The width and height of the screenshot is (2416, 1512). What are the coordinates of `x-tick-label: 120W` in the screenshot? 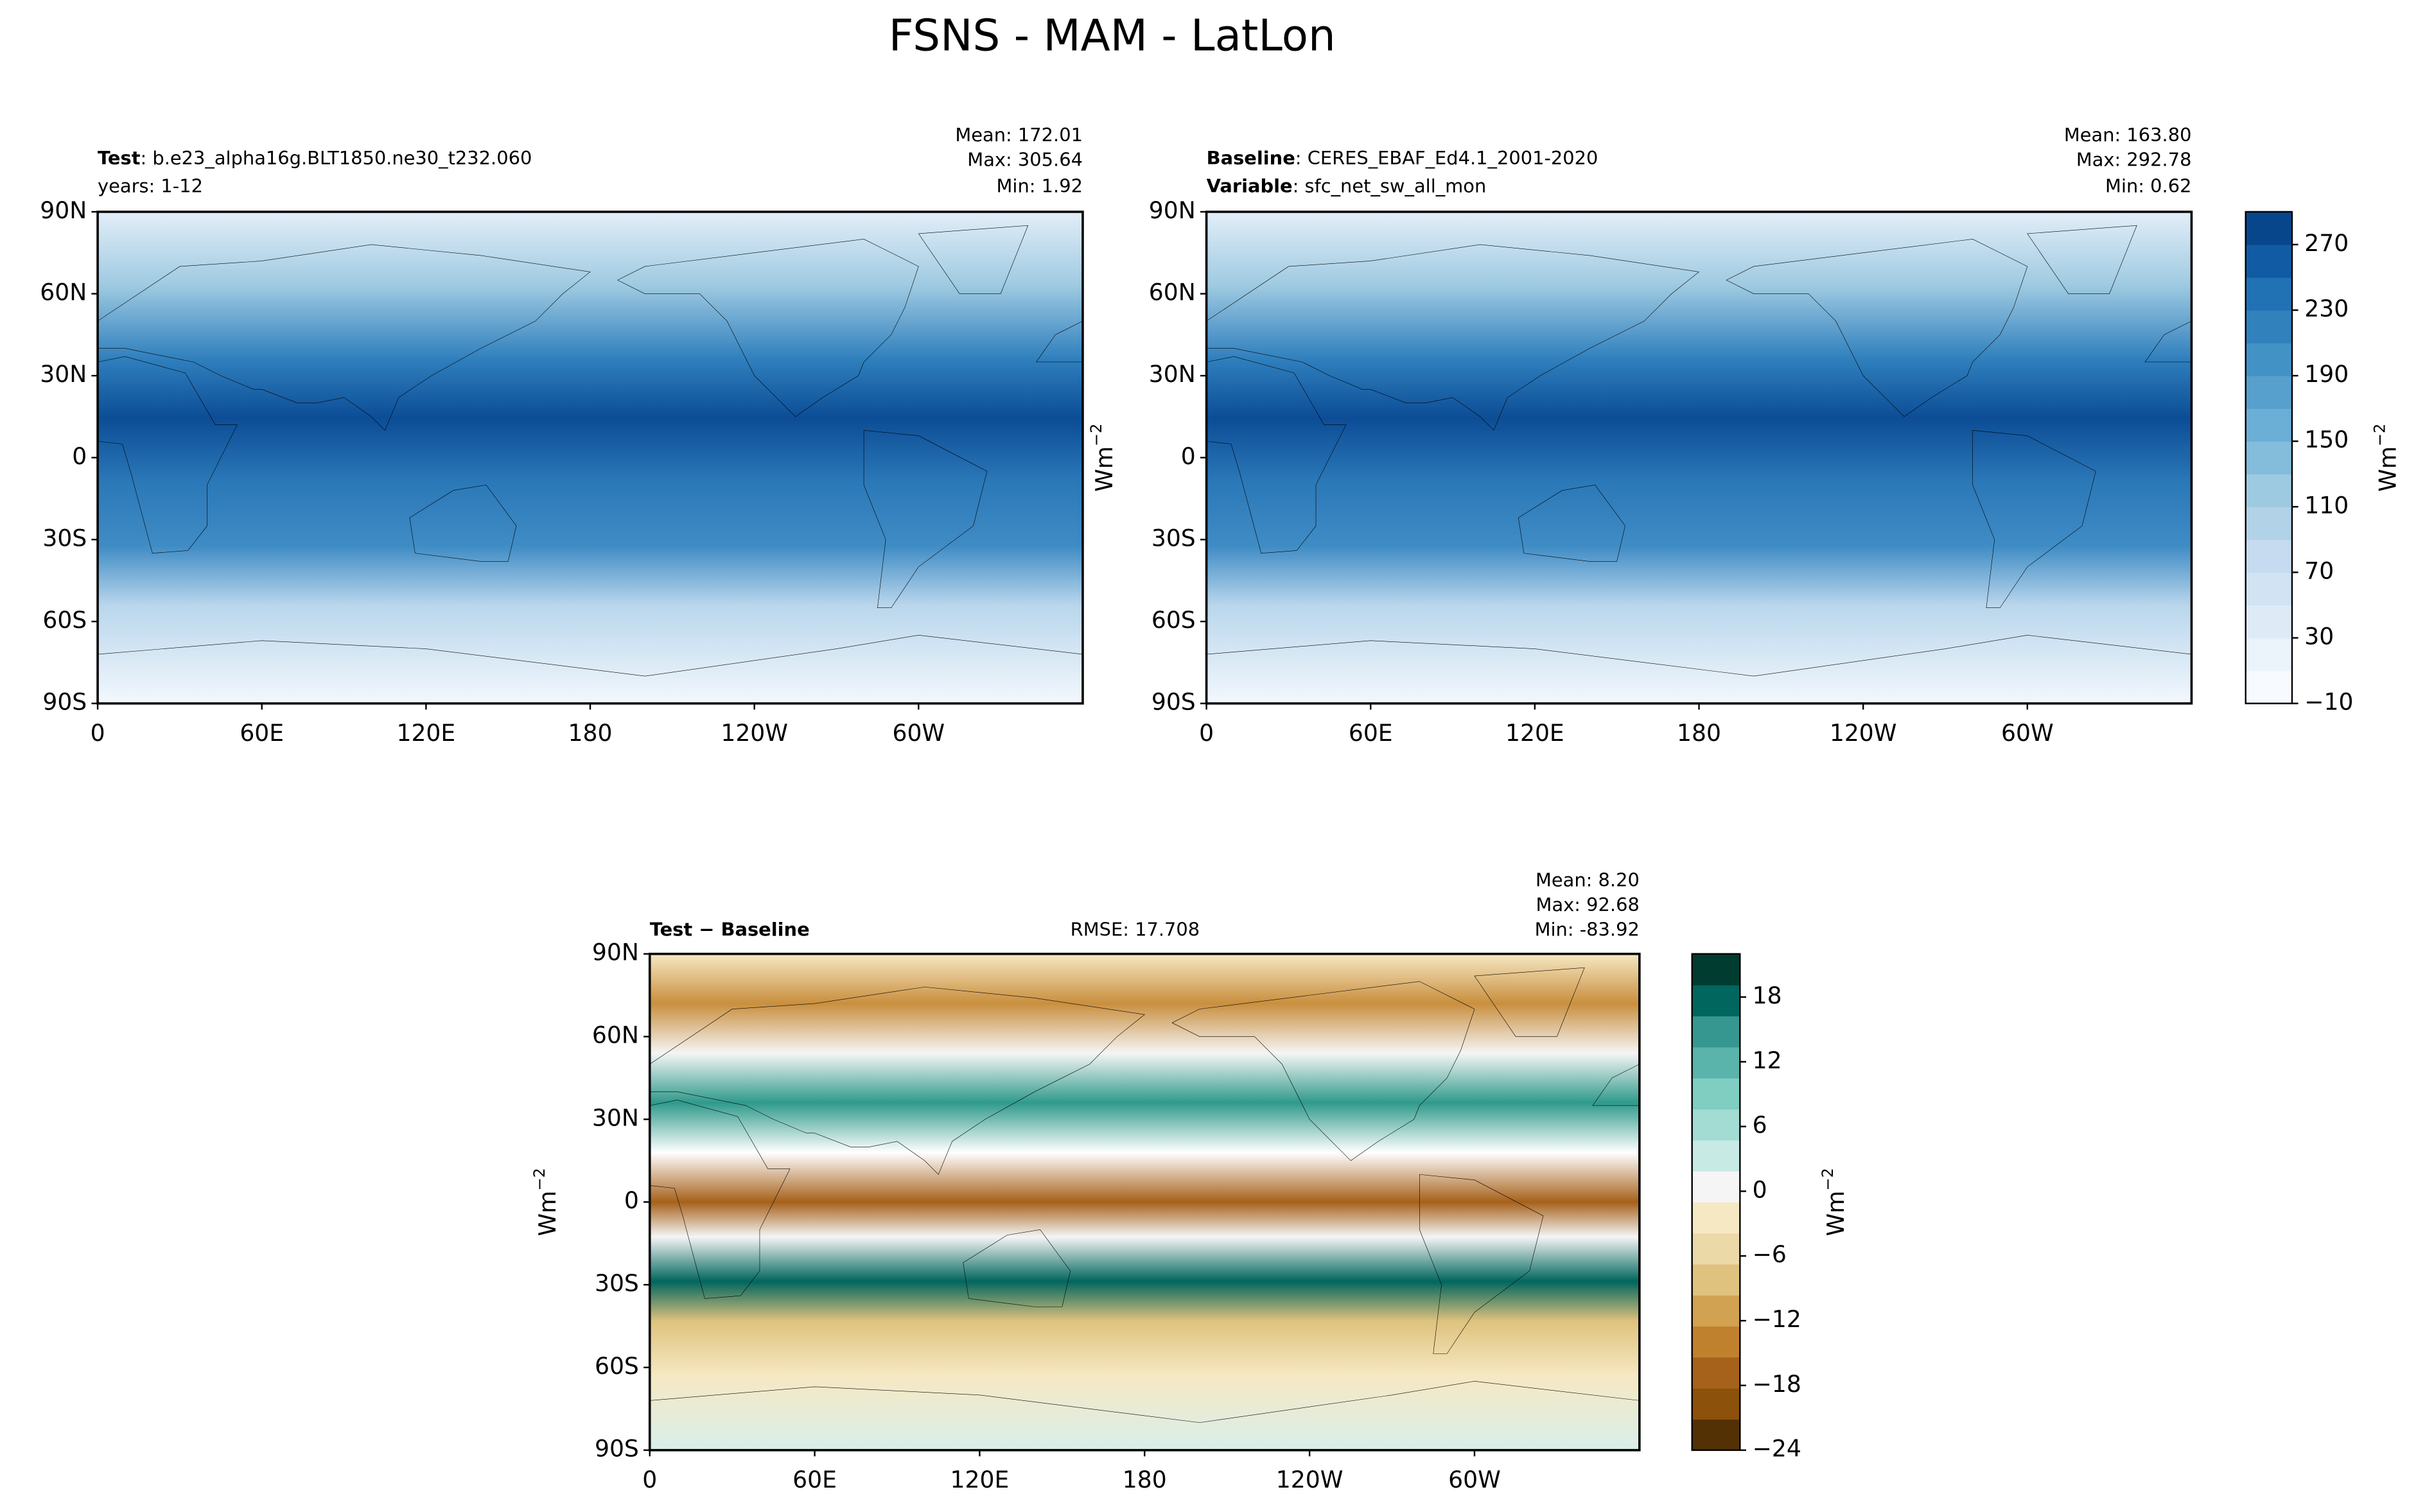 It's located at (1310, 1479).